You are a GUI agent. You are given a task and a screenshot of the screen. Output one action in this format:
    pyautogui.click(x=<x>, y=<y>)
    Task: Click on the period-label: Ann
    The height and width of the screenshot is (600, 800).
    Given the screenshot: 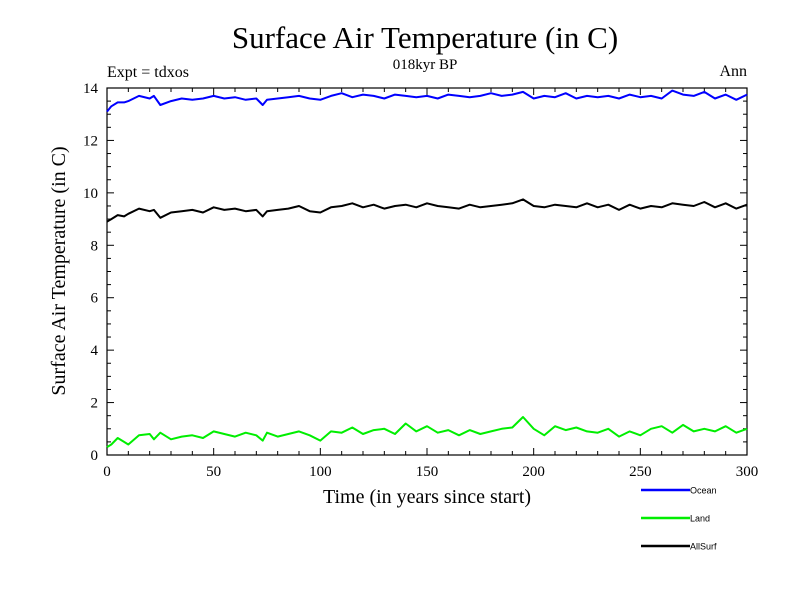 What is the action you would take?
    pyautogui.click(x=733, y=71)
    